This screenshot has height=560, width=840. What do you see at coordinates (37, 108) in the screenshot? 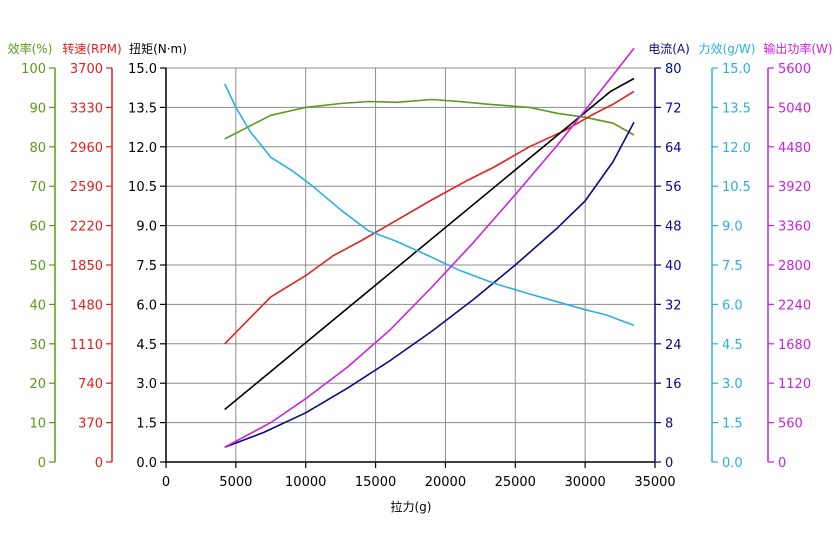
I see `y-tick-label: 90` at bounding box center [37, 108].